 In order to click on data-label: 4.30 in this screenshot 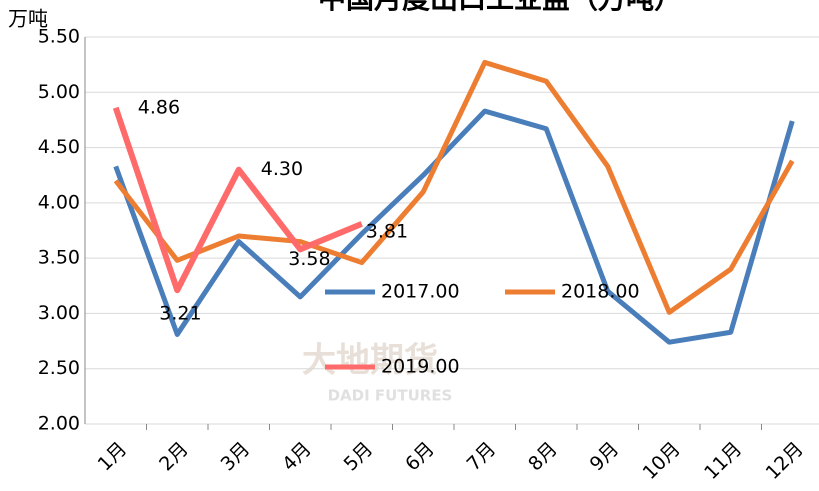, I will do `click(282, 169)`.